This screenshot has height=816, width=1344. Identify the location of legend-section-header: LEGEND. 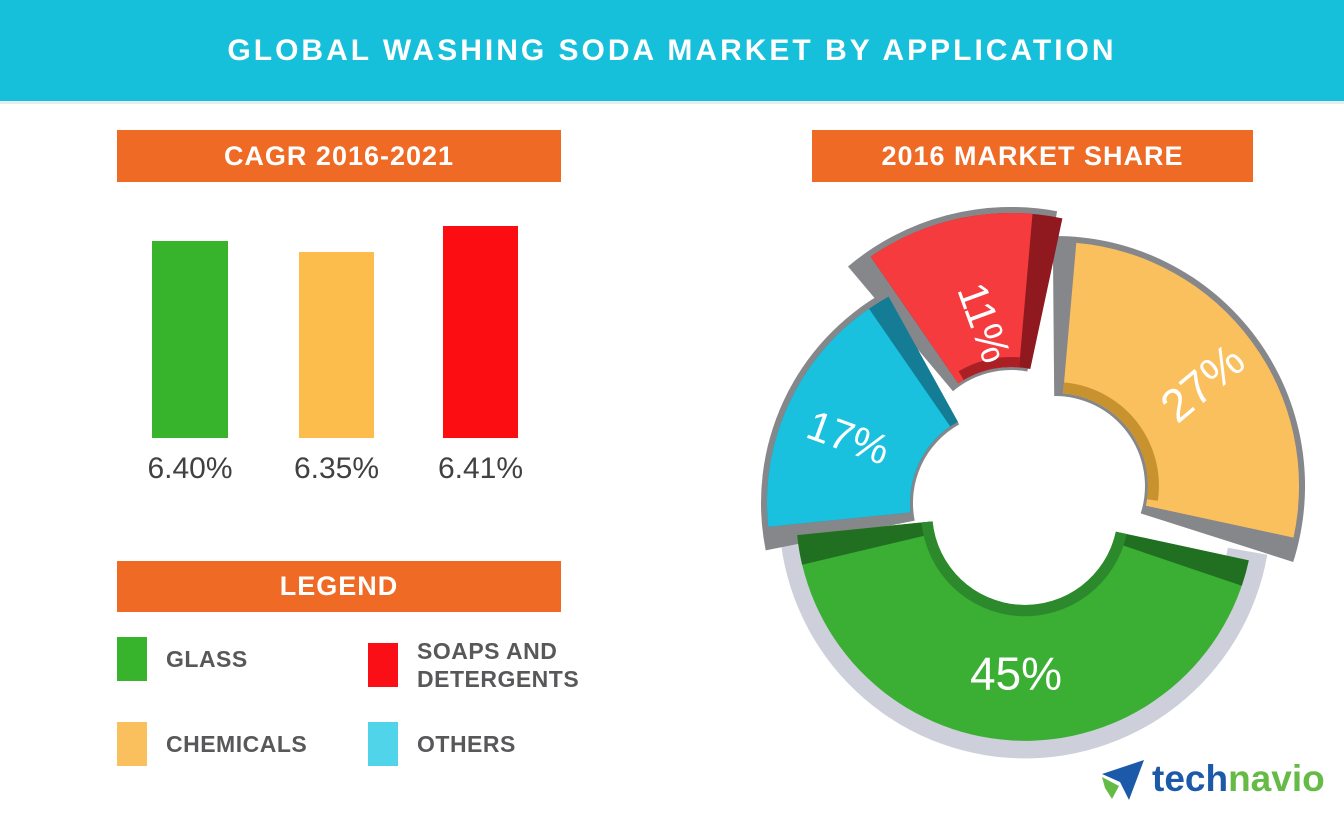
(339, 586).